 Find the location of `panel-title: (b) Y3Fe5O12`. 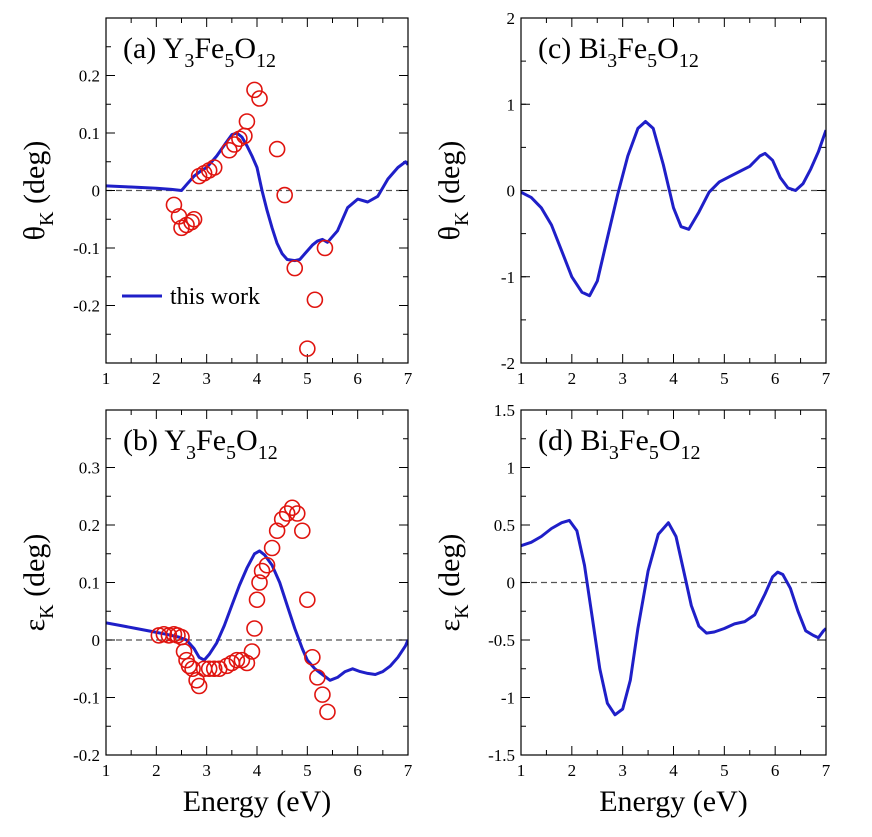

panel-title: (b) Y3Fe5O12 is located at coordinates (200, 444).